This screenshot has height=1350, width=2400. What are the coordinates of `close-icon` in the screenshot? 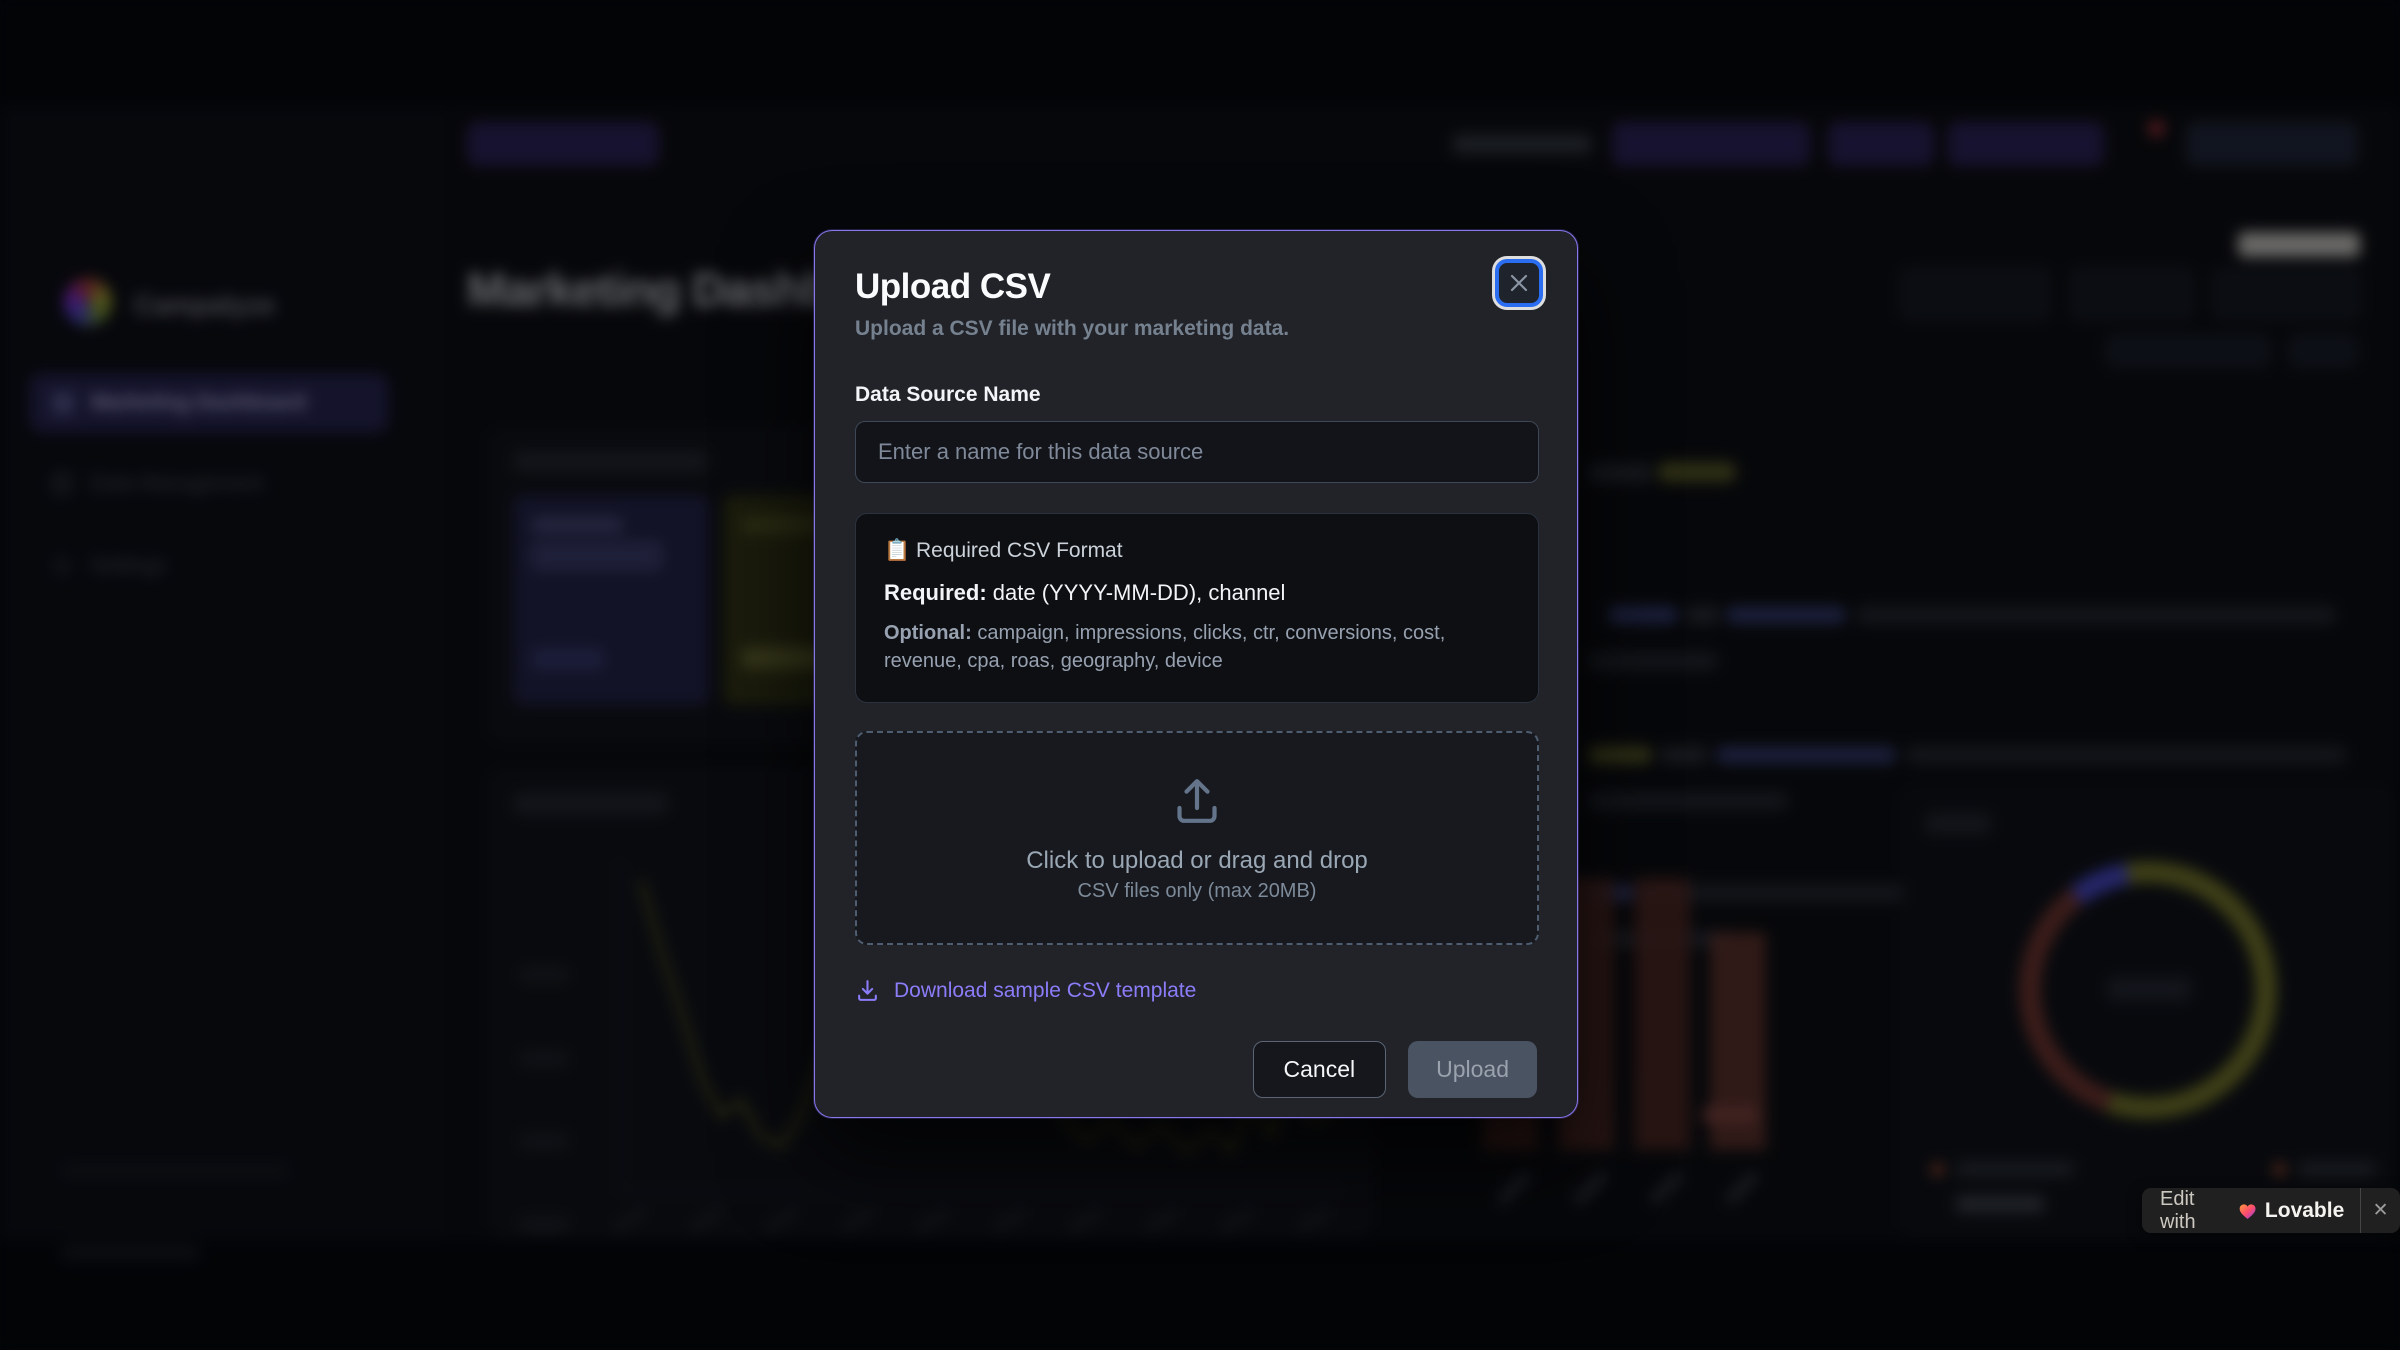 It's located at (1519, 283).